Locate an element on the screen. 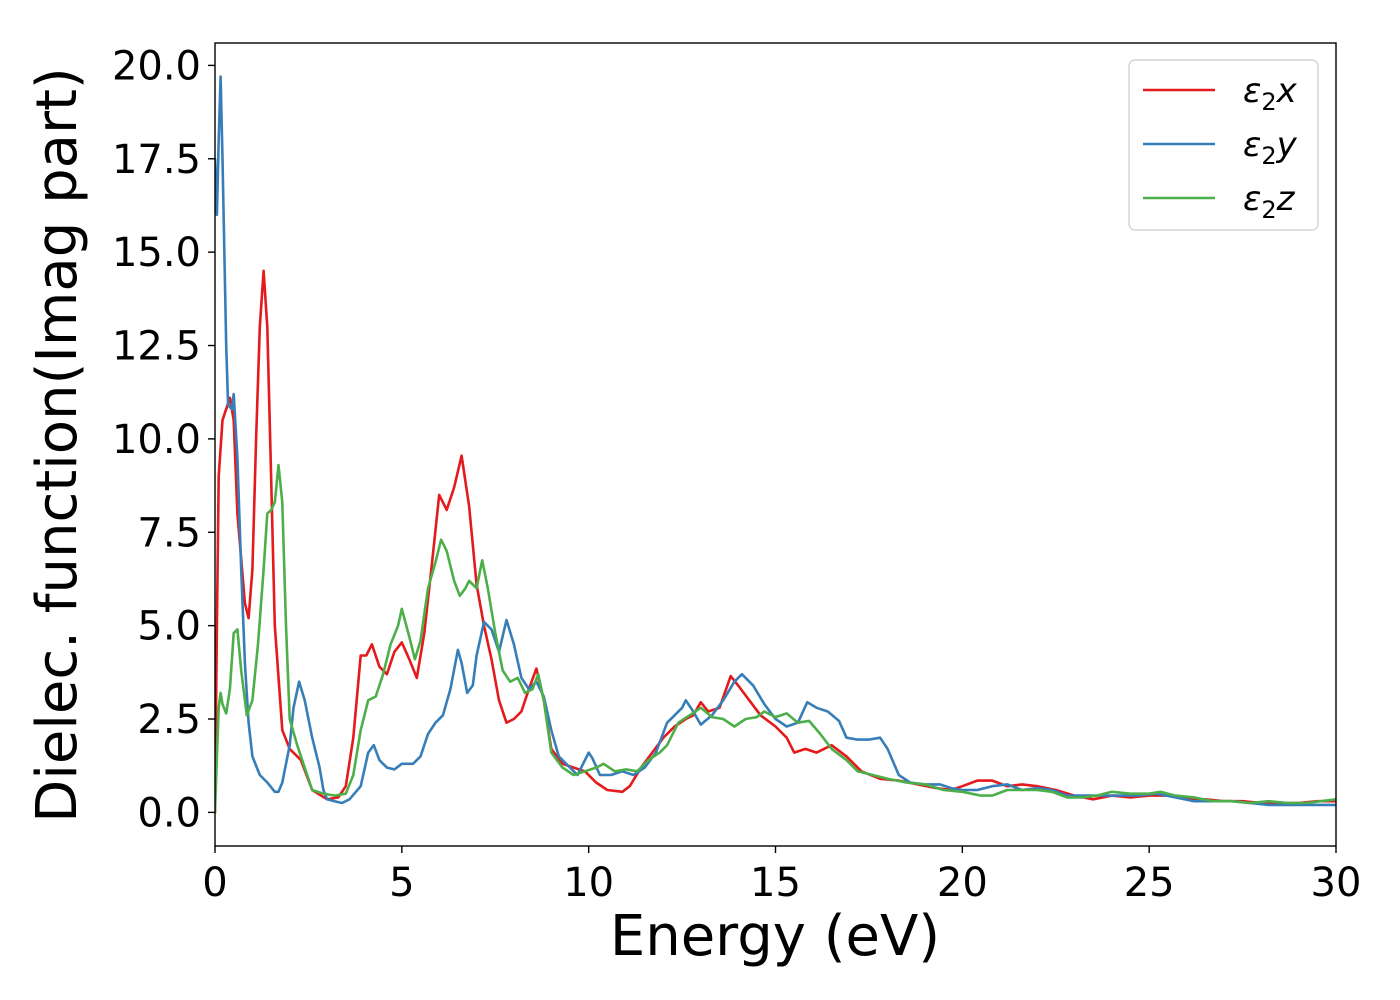  y-tick-label: 10.0 is located at coordinates (156, 440).